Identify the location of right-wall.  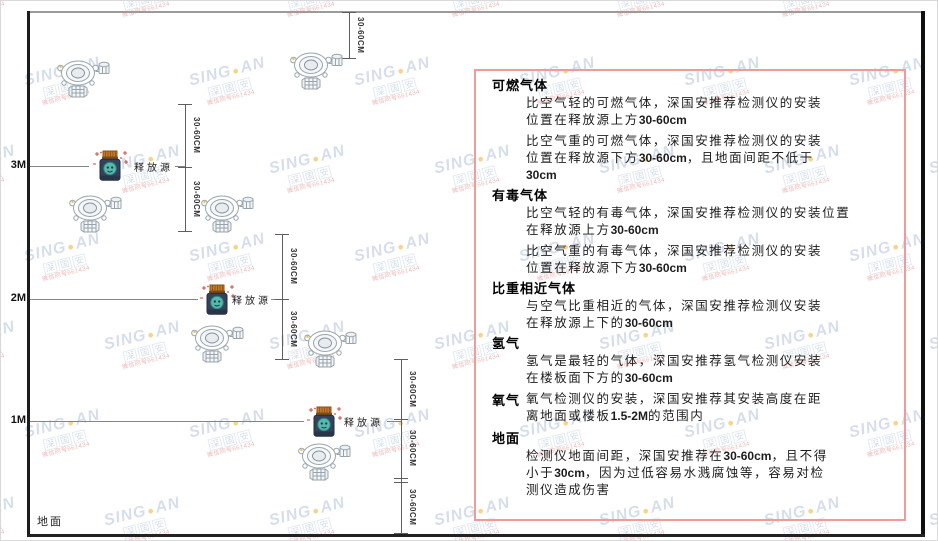
(923, 274).